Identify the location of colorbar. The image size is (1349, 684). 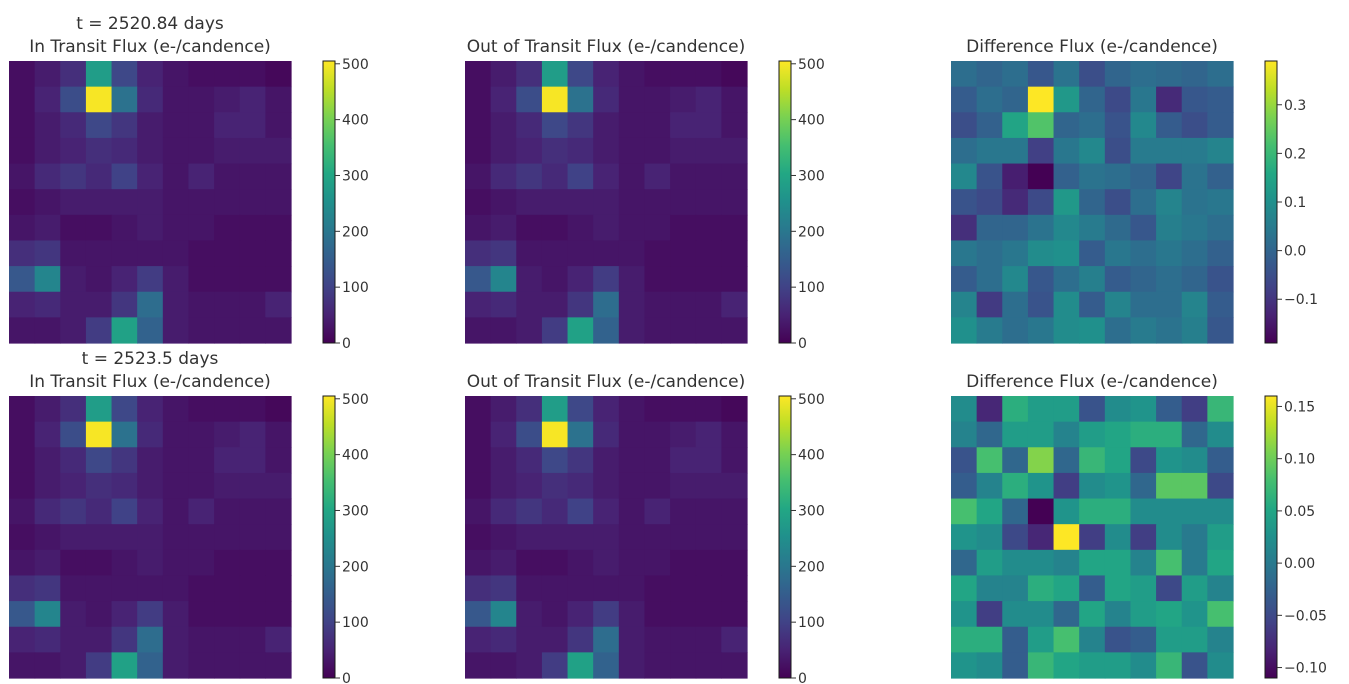
(785, 537).